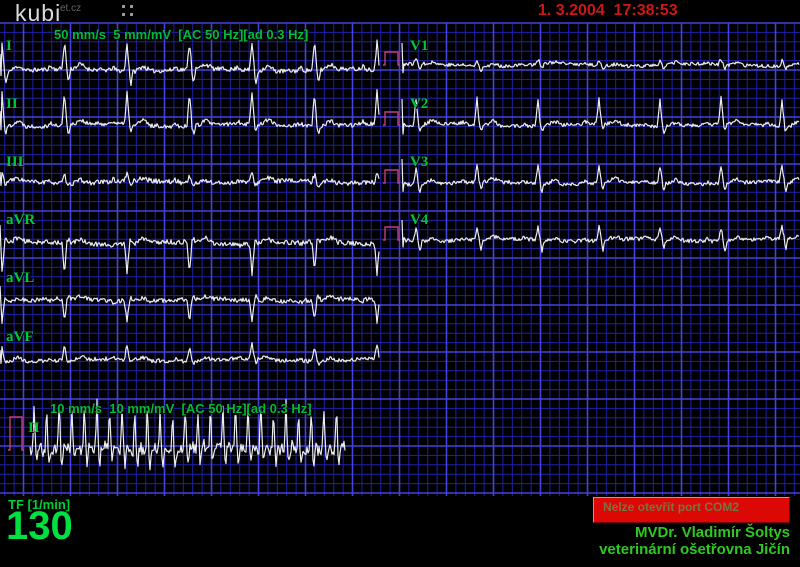  I want to click on lead-label-V3-8: V3, so click(419, 162).